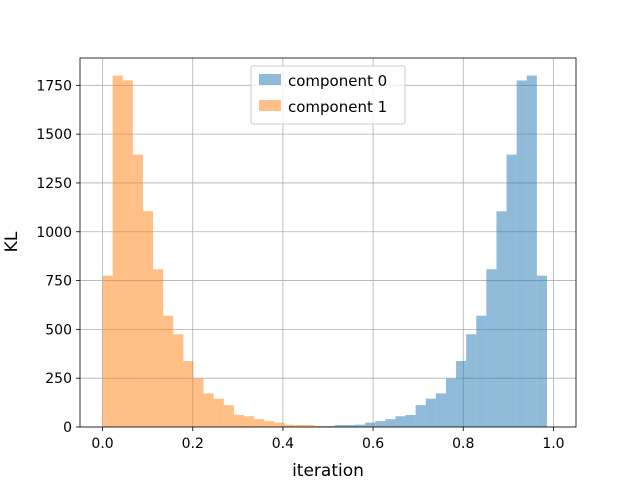 The image size is (640, 480). What do you see at coordinates (553, 444) in the screenshot?
I see `x-tick-label: 1.0` at bounding box center [553, 444].